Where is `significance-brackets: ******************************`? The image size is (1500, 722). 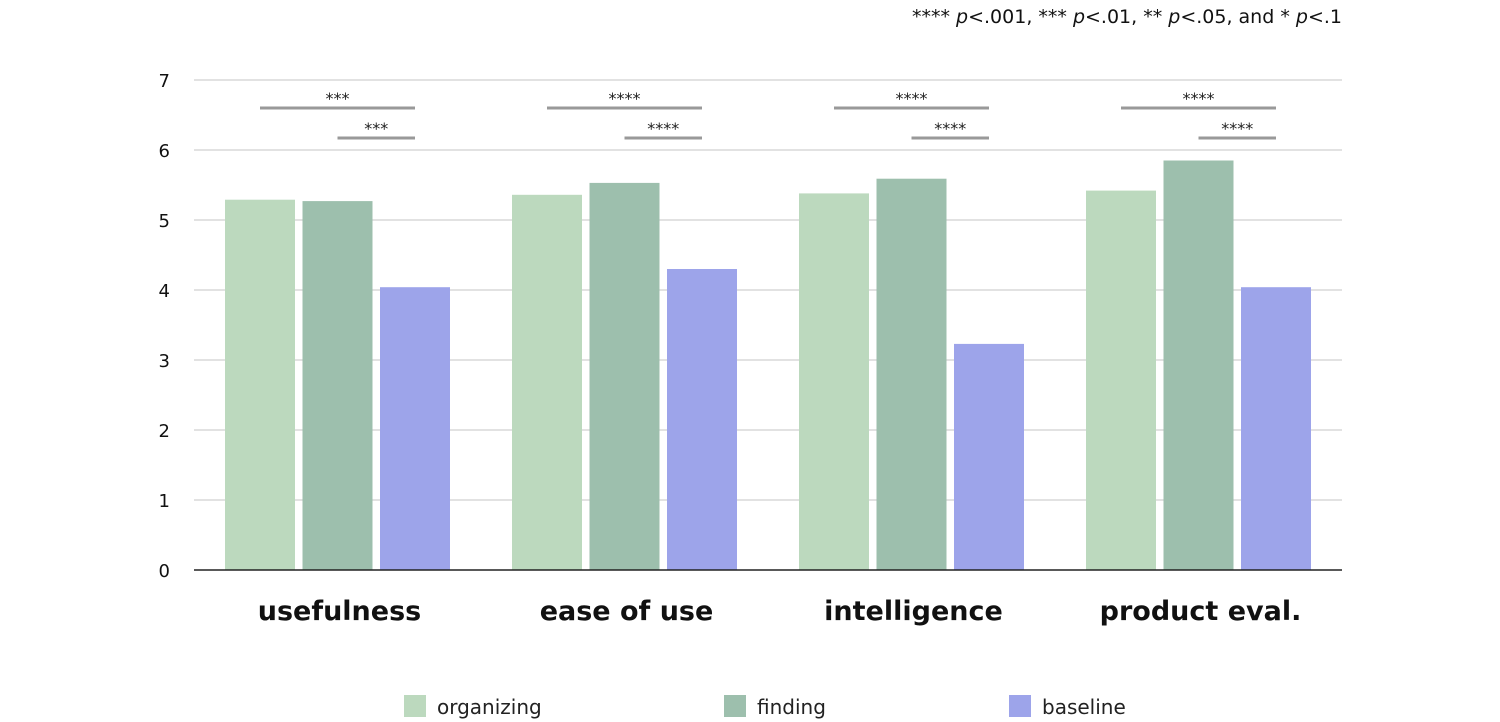
significance-brackets: ****************************** is located at coordinates (768, 114).